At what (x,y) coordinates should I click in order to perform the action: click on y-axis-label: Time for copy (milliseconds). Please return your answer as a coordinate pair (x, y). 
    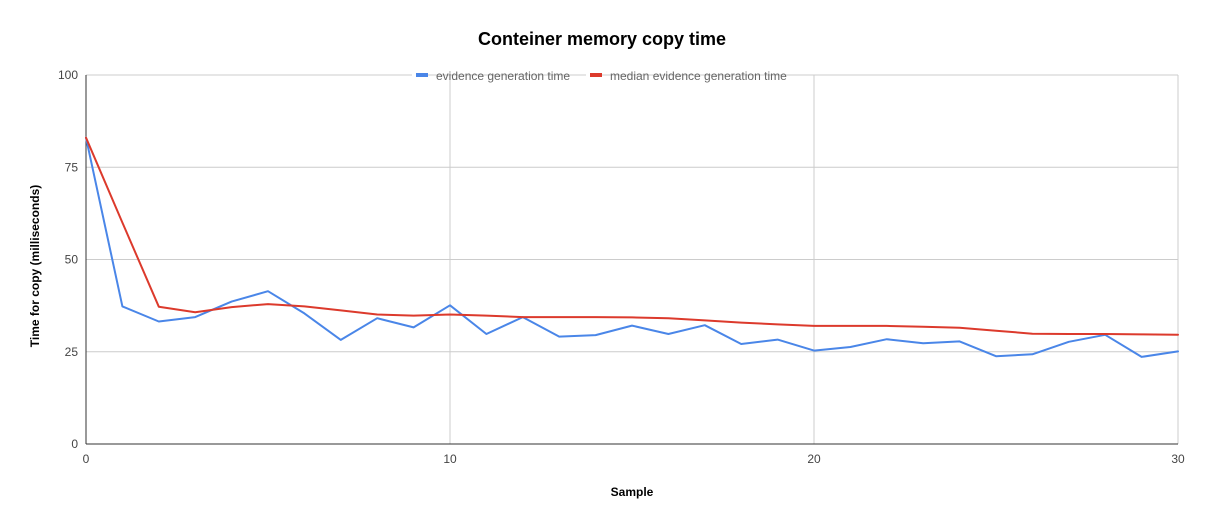
    Looking at the image, I should click on (35, 266).